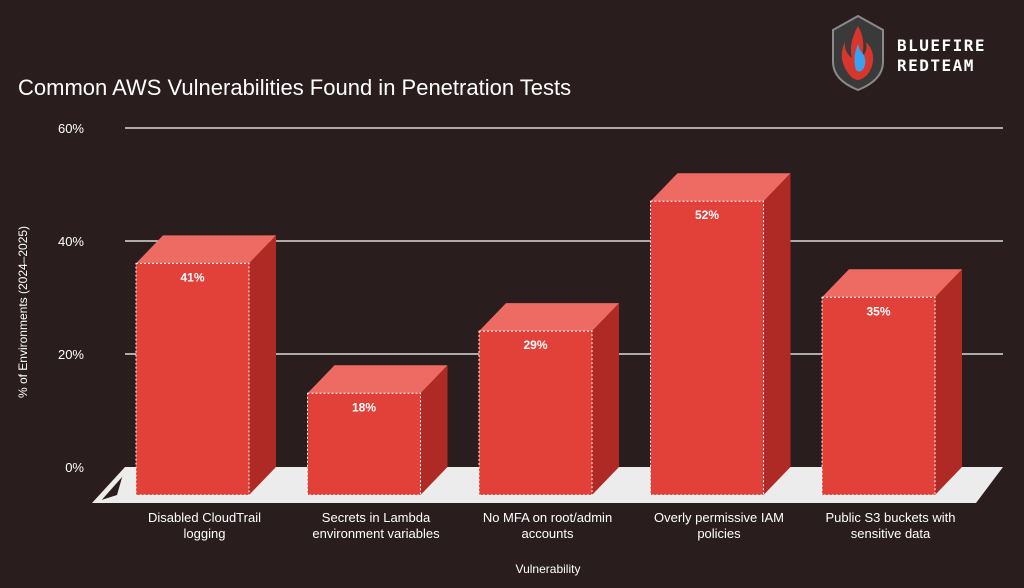  I want to click on x-tick-label: Disabled CloudTrail, so click(204, 517).